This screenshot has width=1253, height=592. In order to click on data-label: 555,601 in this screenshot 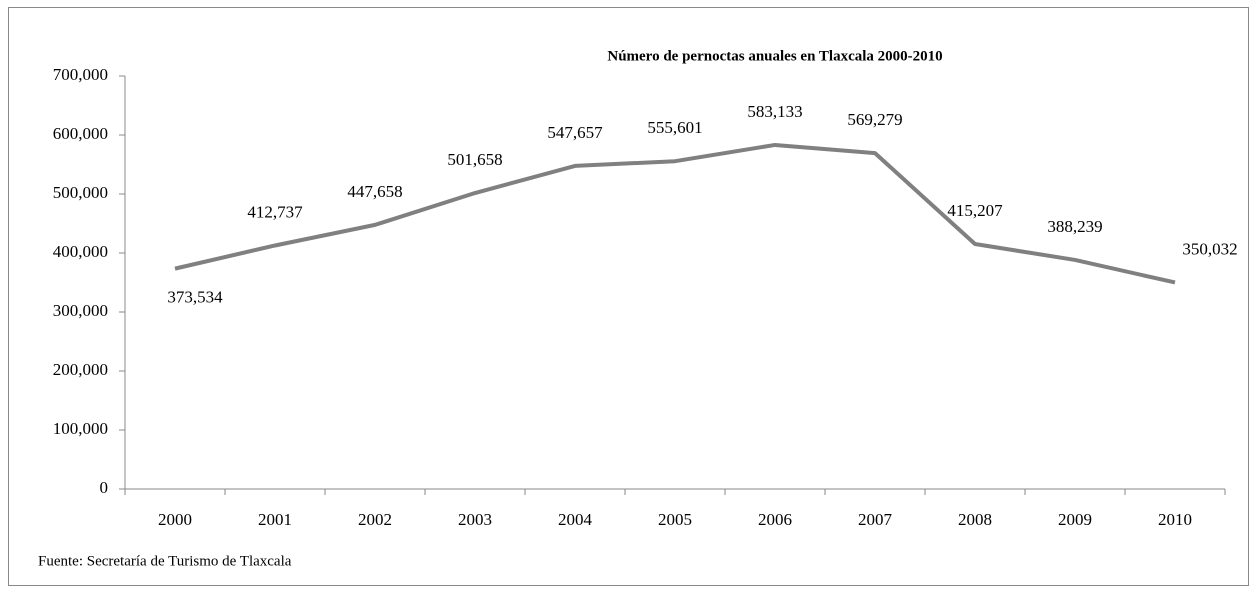, I will do `click(674, 127)`.